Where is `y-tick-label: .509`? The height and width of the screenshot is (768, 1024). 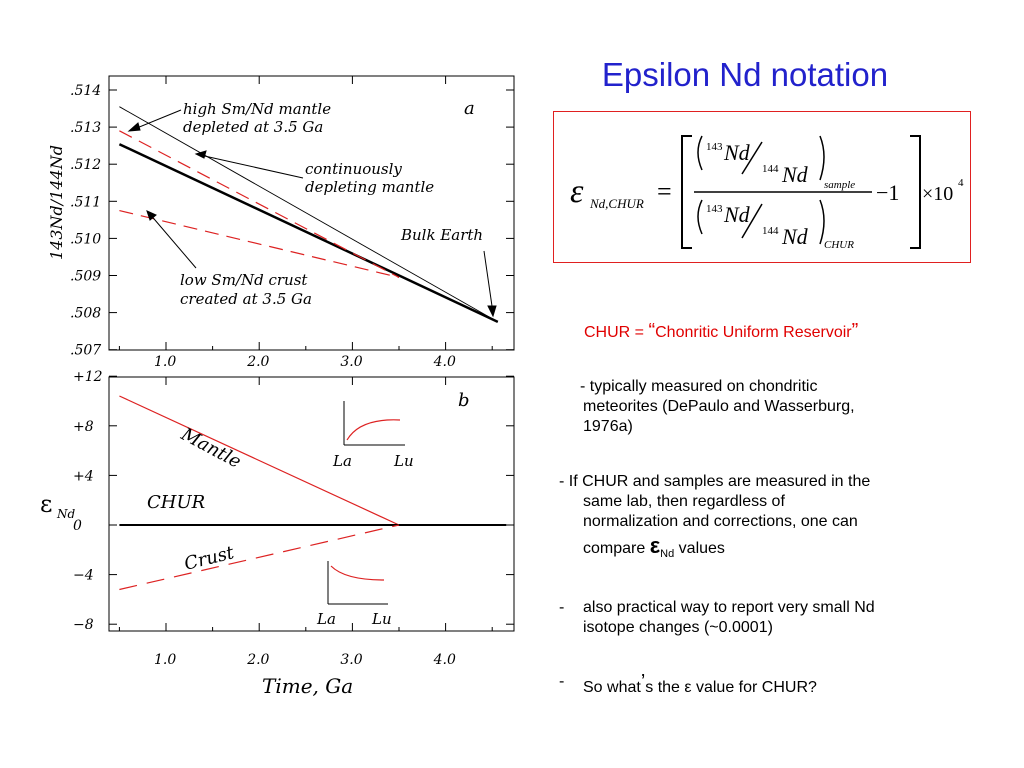 y-tick-label: .509 is located at coordinates (85, 277).